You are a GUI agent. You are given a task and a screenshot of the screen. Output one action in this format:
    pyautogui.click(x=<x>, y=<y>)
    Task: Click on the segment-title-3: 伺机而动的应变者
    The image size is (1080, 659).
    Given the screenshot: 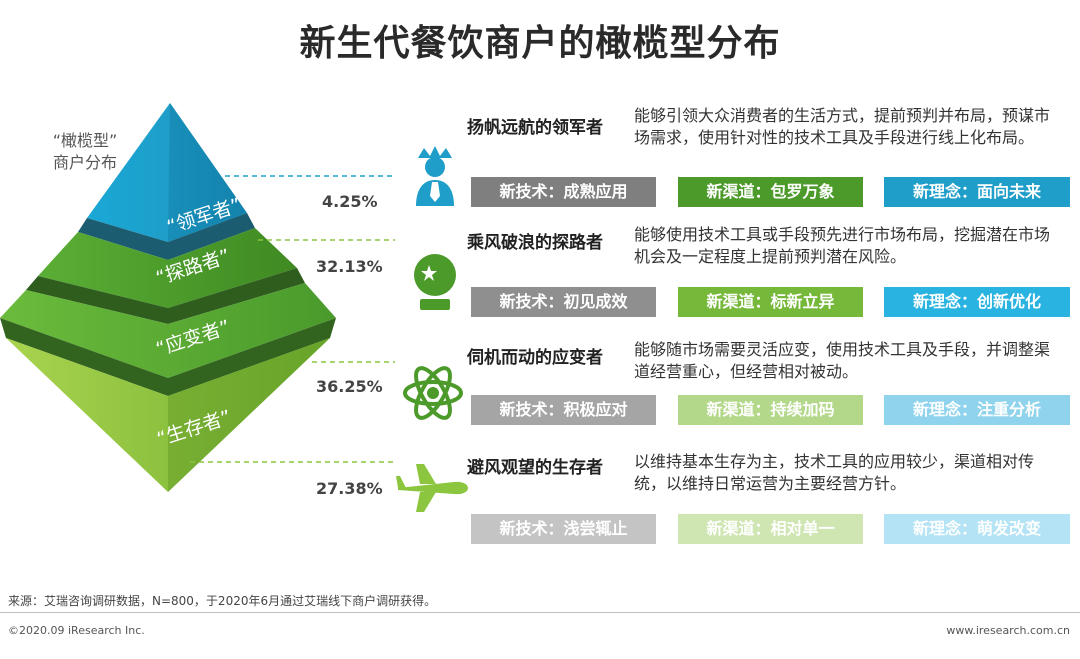 What is the action you would take?
    pyautogui.click(x=535, y=358)
    